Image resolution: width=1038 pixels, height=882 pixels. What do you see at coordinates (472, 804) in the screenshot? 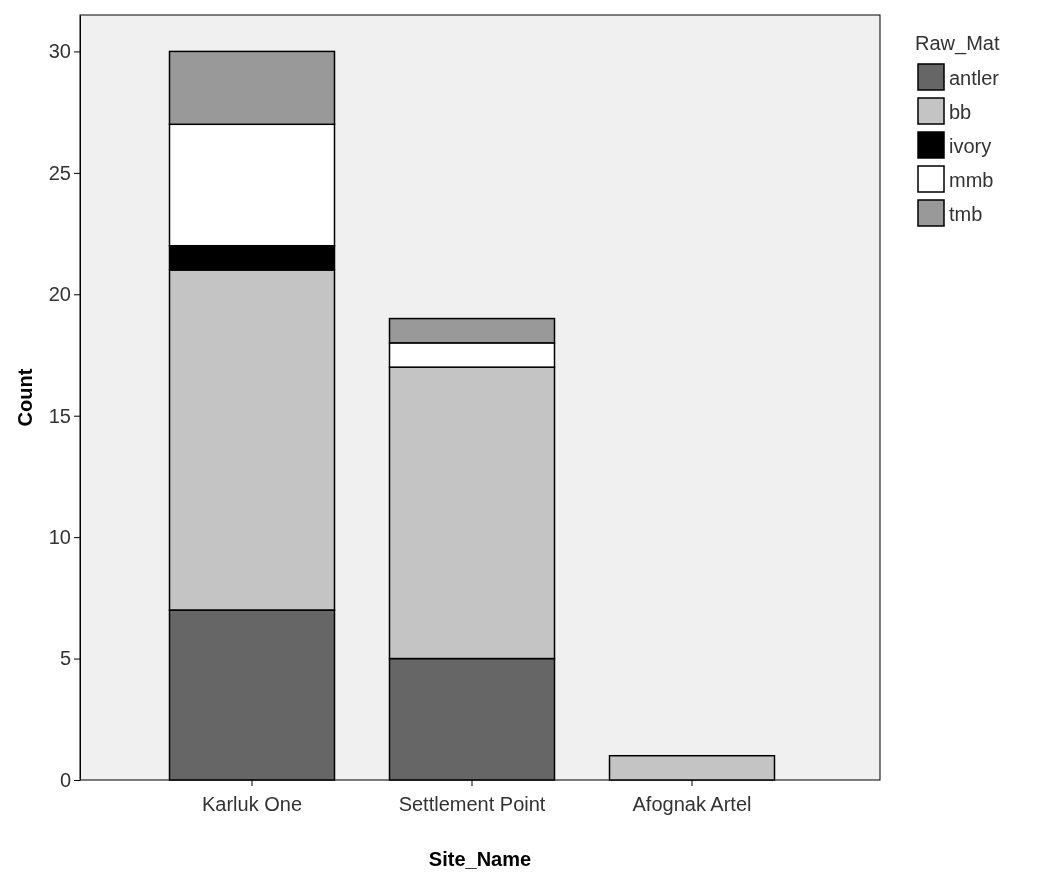
I see `x-tick-label: Settlement Point` at bounding box center [472, 804].